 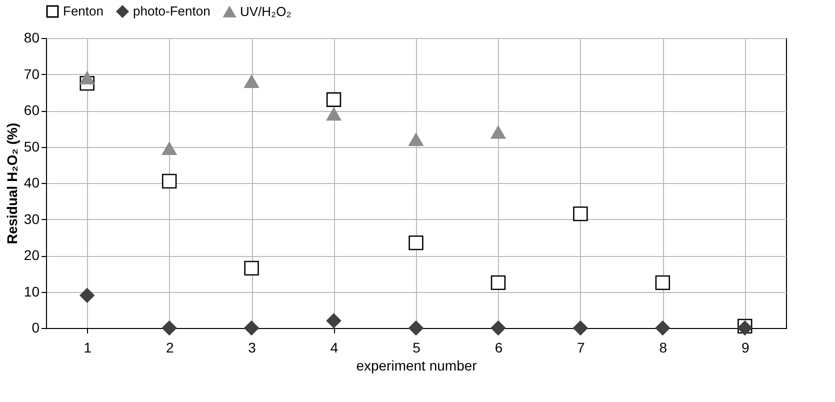 I want to click on y-tick-label: 70, so click(x=32, y=74).